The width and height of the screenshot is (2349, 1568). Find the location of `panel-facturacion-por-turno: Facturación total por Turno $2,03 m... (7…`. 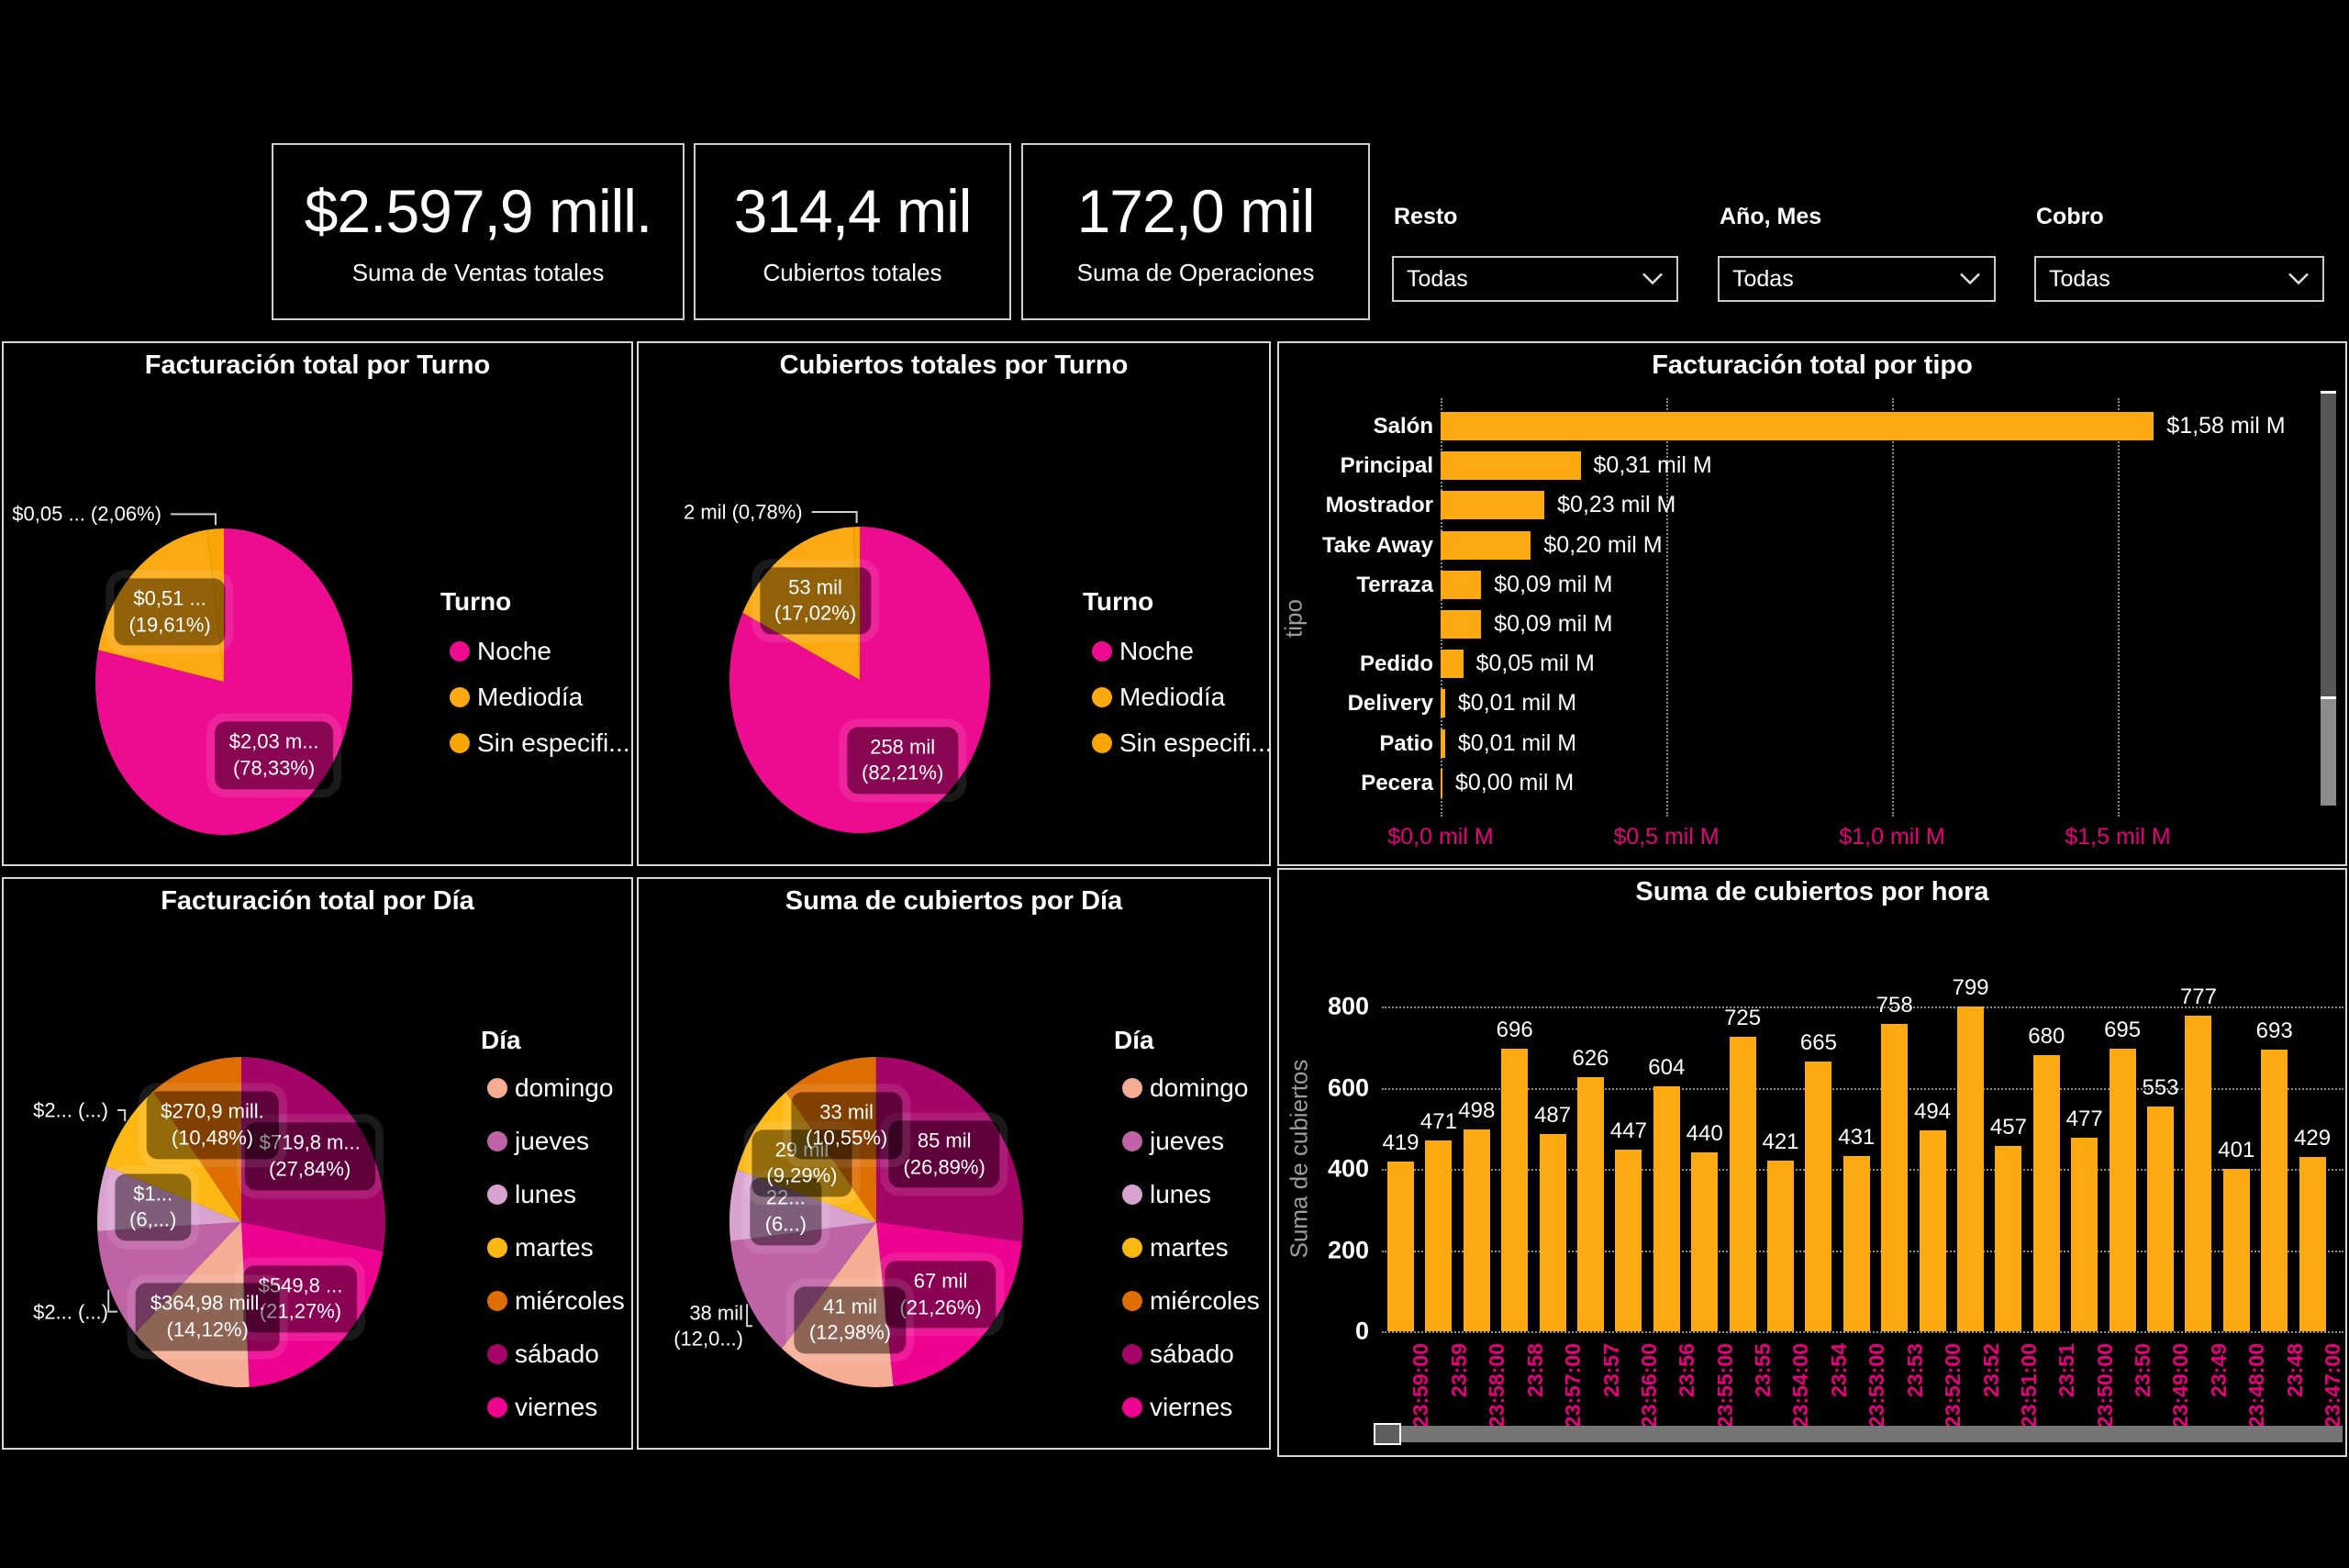

panel-facturacion-por-turno: Facturación total por Turno $2,03 m... (7… is located at coordinates (317, 604).